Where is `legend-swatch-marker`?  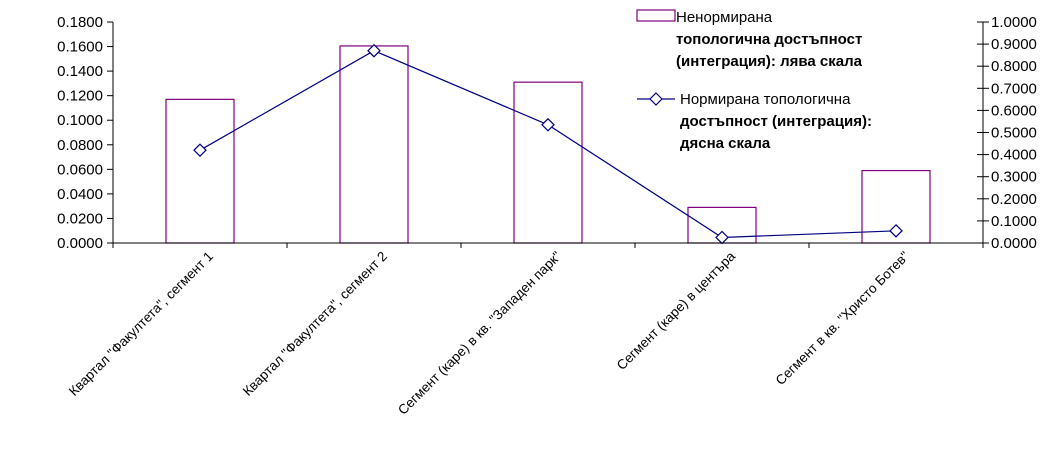 legend-swatch-marker is located at coordinates (656, 99).